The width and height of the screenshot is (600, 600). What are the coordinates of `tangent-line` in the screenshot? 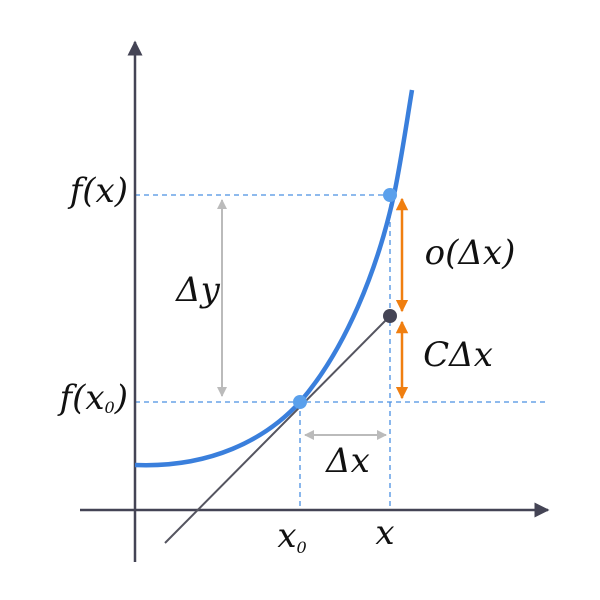 It's located at (277, 429).